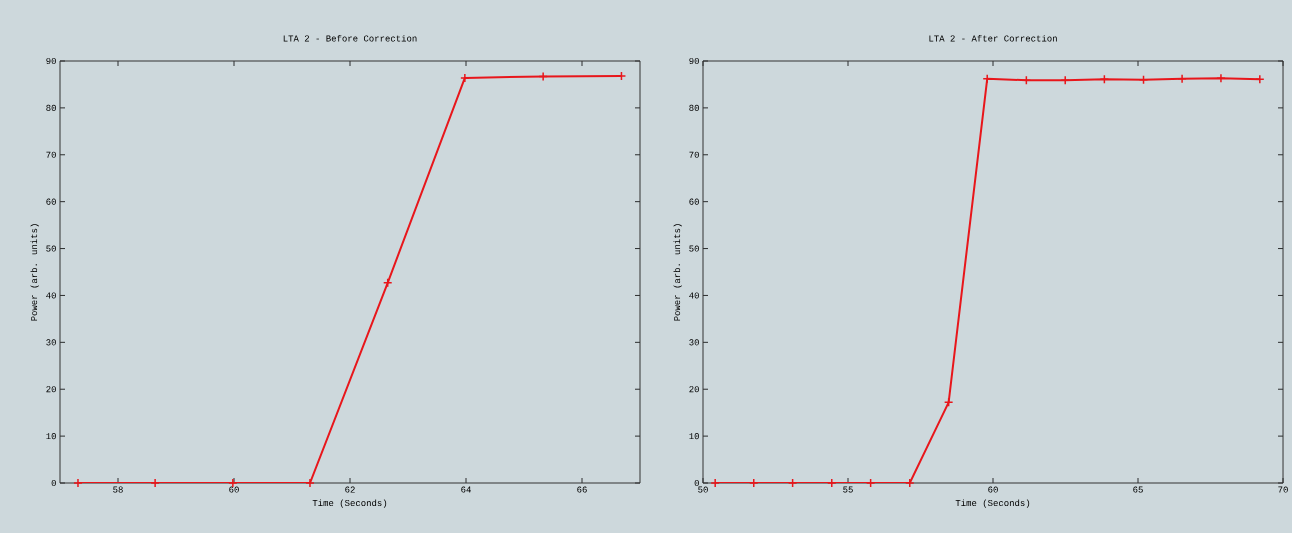 The height and width of the screenshot is (533, 1292). I want to click on chart-title: LTA 2 - After Correction, so click(993, 38).